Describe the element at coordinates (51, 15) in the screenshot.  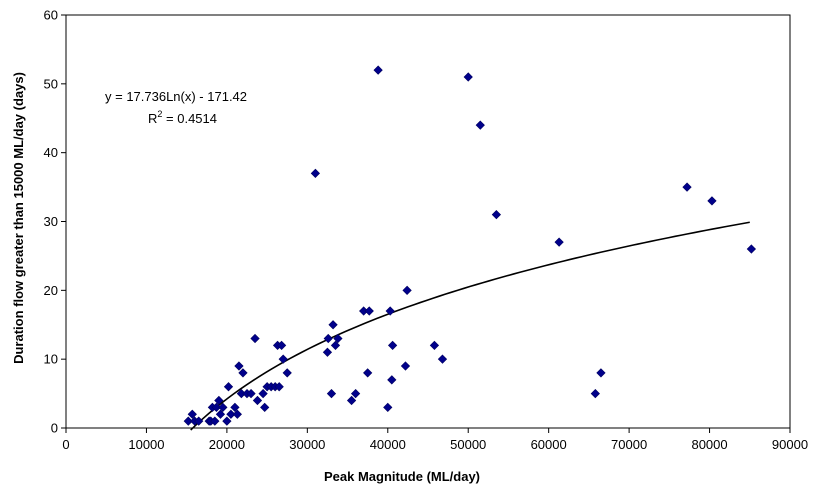
I see `y-tick-label: 60` at that location.